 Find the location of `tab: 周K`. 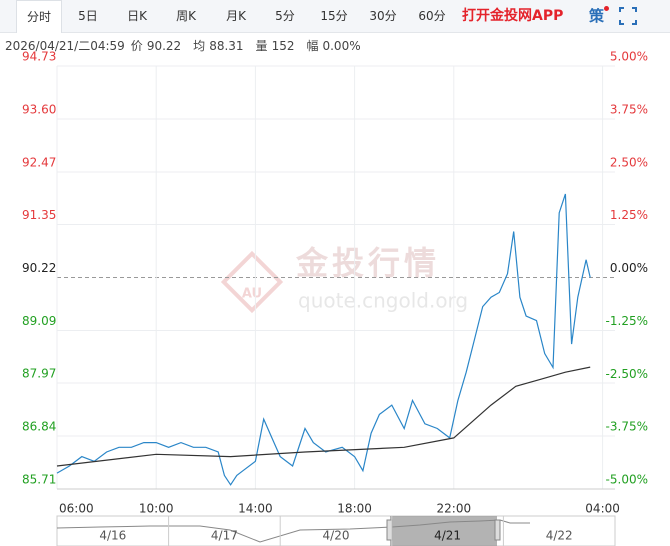

tab: 周K is located at coordinates (186, 16).